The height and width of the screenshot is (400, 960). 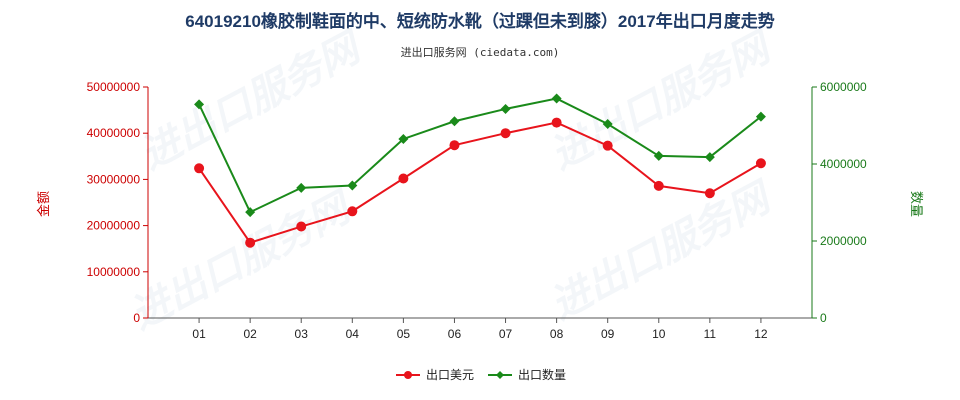 What do you see at coordinates (843, 164) in the screenshot?
I see `right-tick-label: 4000000` at bounding box center [843, 164].